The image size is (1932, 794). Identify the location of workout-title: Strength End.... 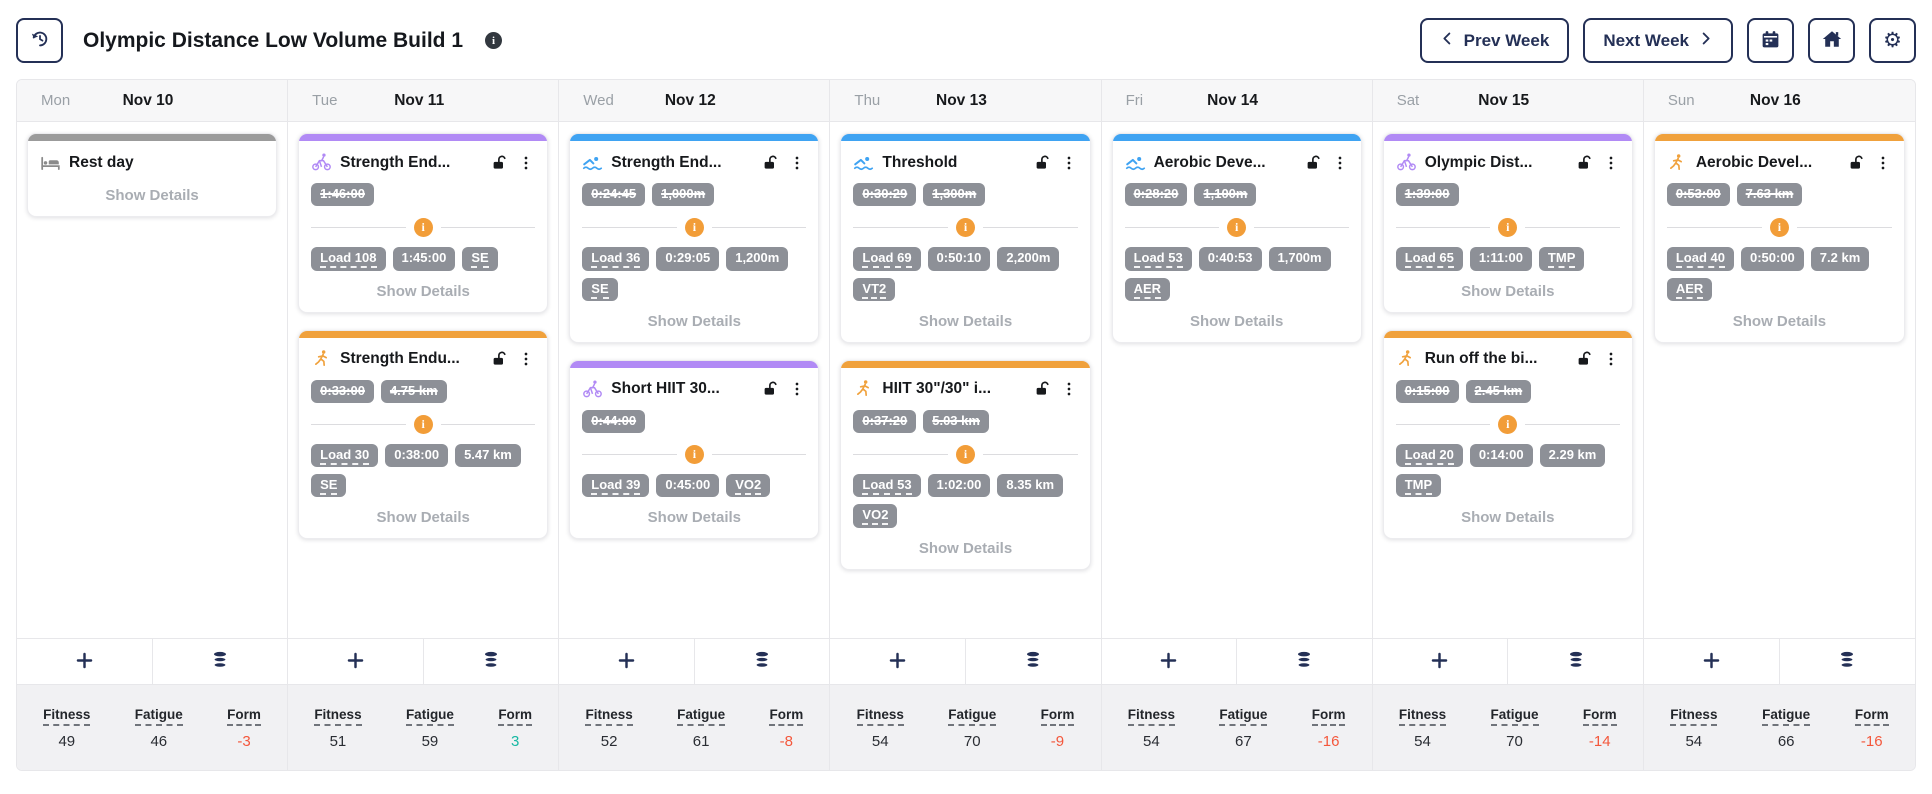
(395, 162).